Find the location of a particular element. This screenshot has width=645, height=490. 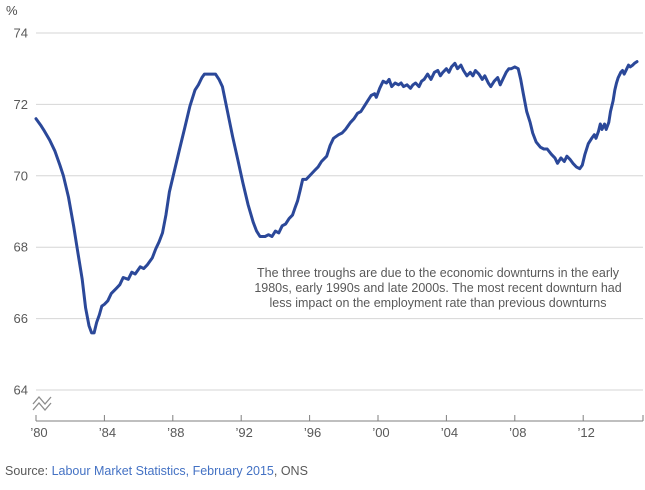

y-tick-label: 64 is located at coordinates (21, 390).